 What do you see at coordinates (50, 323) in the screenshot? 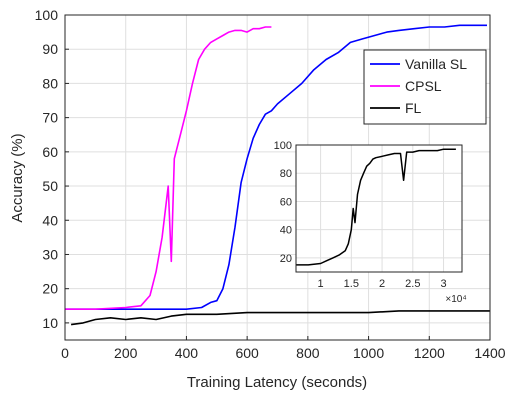
I see `y-tick-label: 10` at bounding box center [50, 323].